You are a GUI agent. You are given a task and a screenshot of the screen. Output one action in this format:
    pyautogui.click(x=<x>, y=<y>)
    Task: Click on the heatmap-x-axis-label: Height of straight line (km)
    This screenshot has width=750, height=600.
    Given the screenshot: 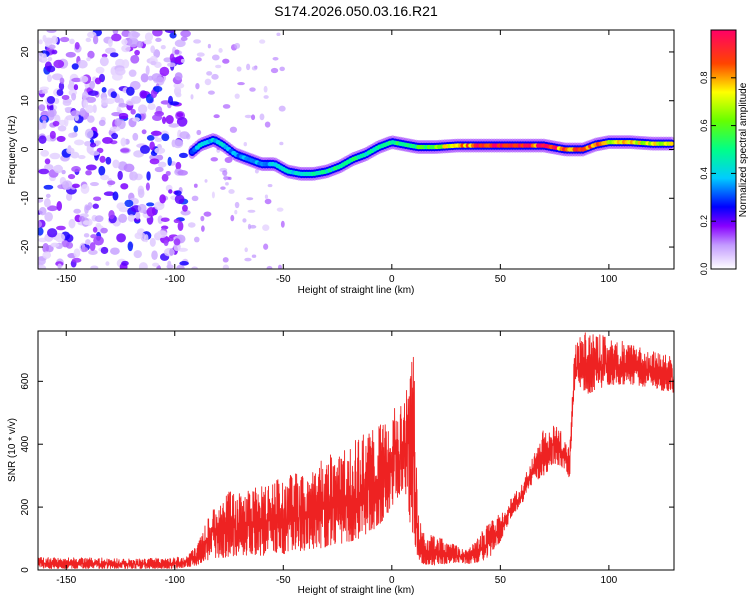 What is the action you would take?
    pyautogui.click(x=356, y=290)
    